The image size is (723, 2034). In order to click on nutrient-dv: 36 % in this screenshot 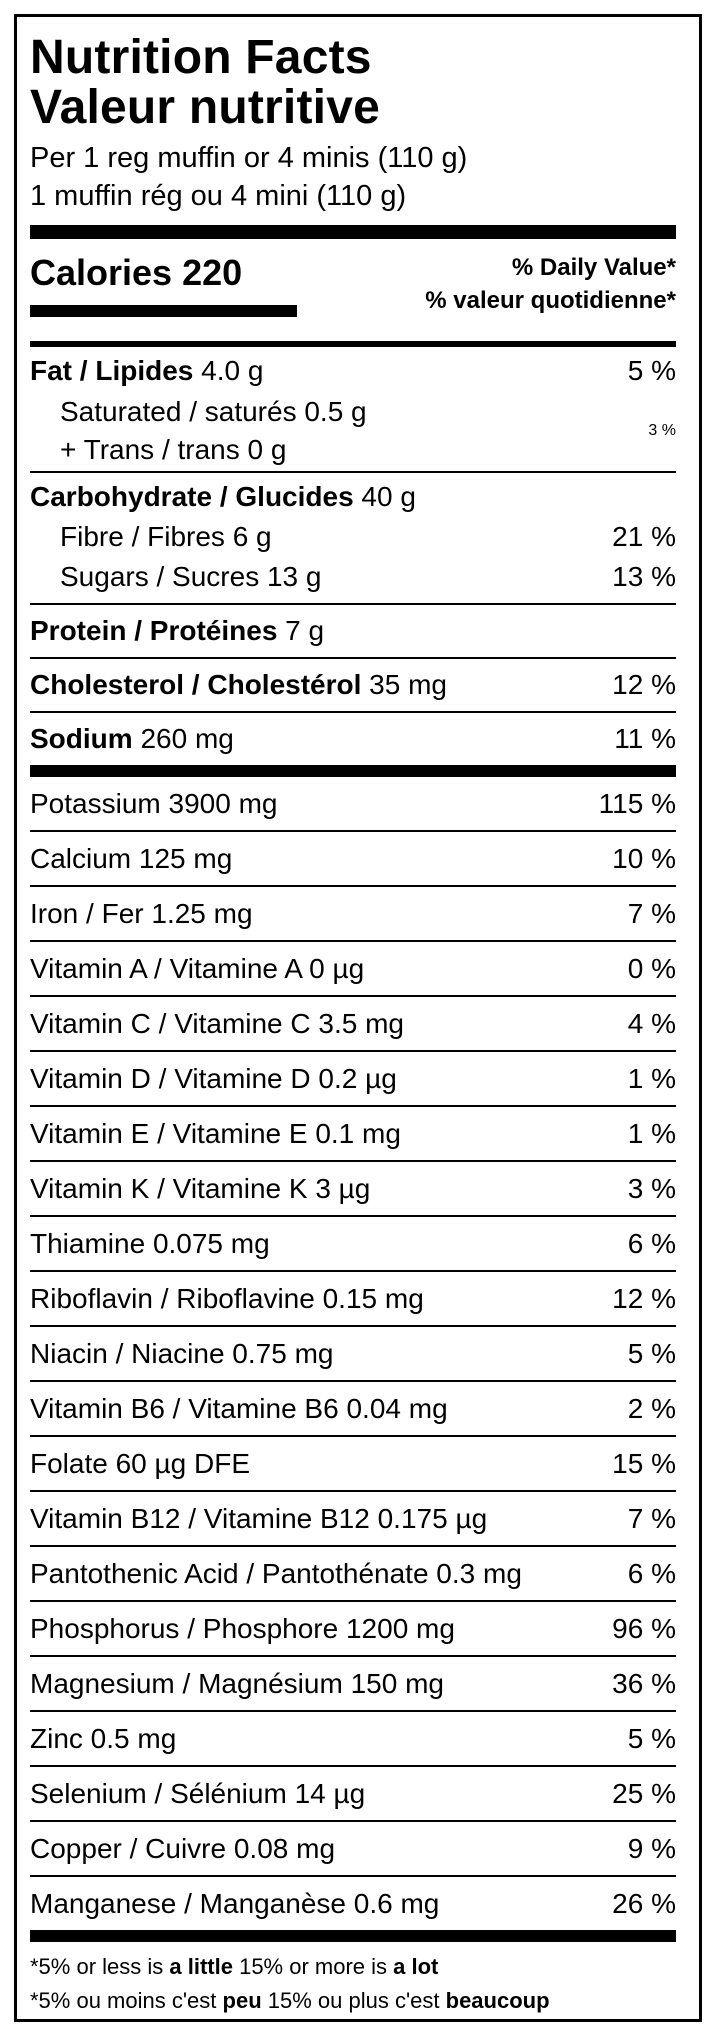, I will do `click(644, 1683)`.